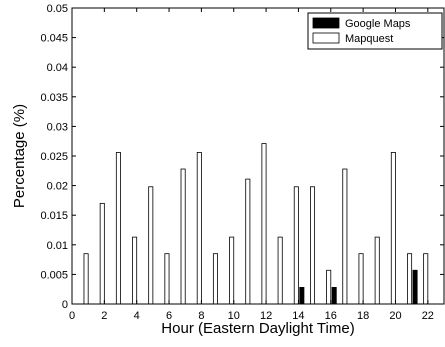 This screenshot has height=347, width=445. I want to click on y-tick-label: 0.03, so click(57, 127).